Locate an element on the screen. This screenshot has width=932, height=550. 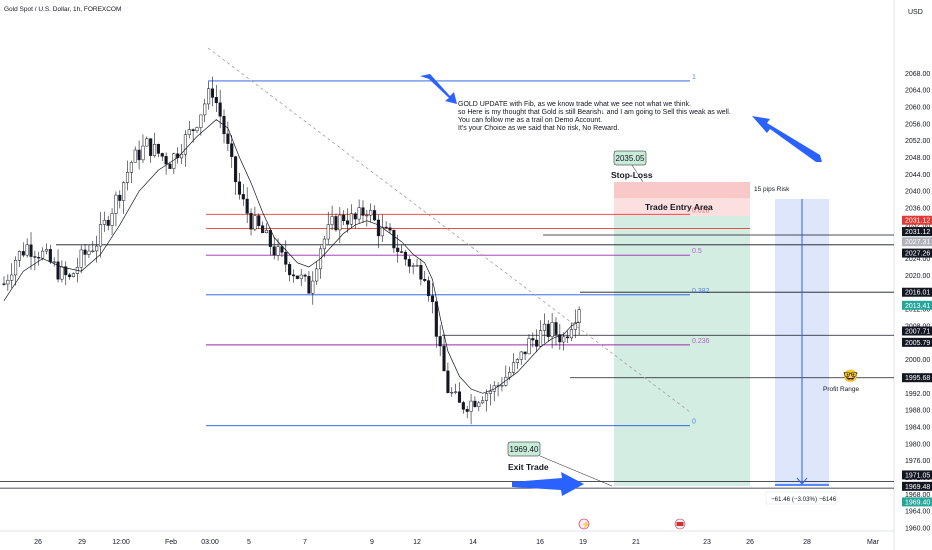
price-tick-label: 2036.00 is located at coordinates (917, 209).